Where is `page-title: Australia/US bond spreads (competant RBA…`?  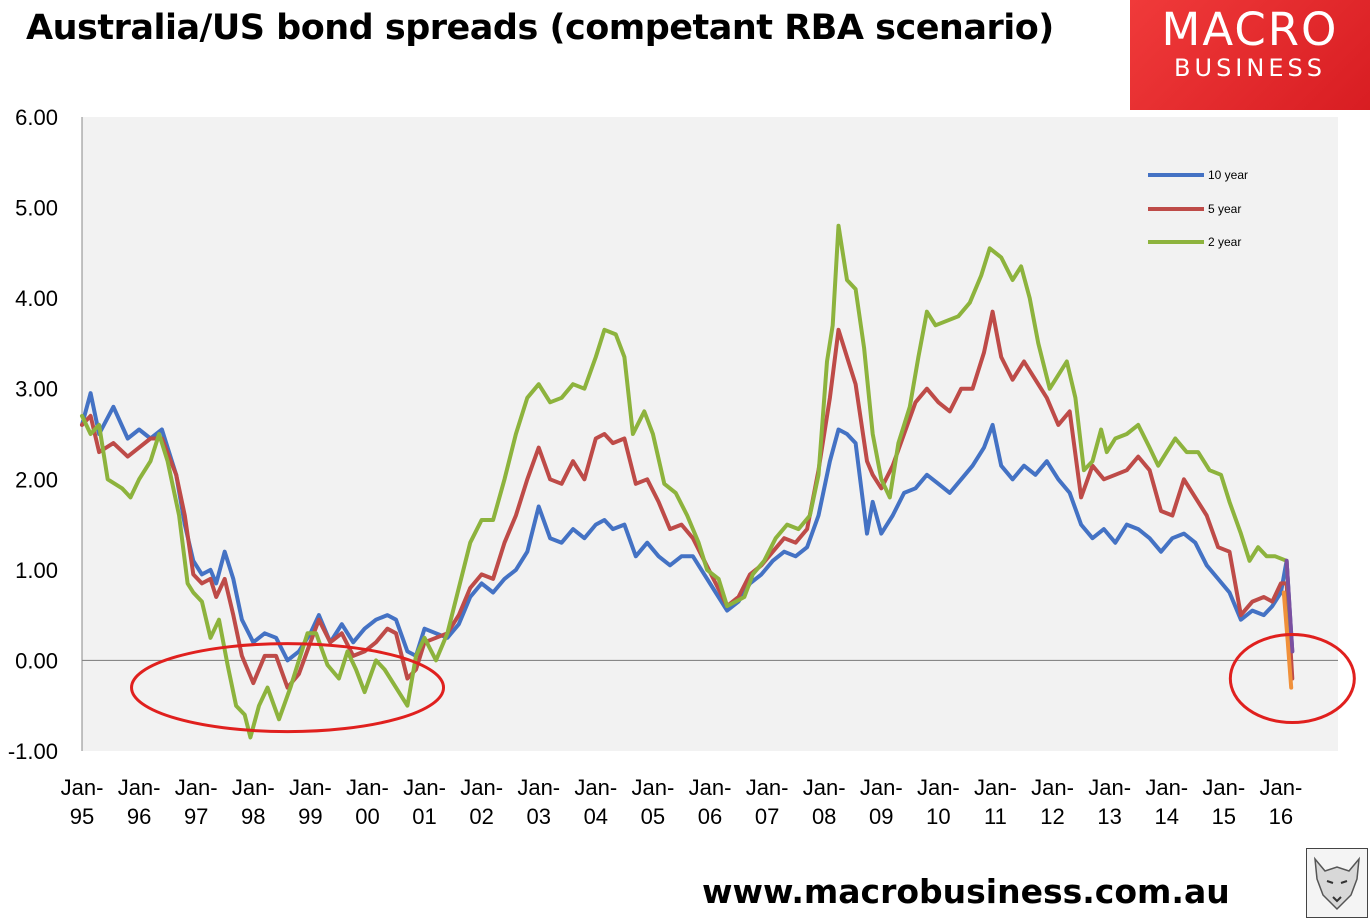
page-title: Australia/US bond spreads (competant RBA… is located at coordinates (540, 28).